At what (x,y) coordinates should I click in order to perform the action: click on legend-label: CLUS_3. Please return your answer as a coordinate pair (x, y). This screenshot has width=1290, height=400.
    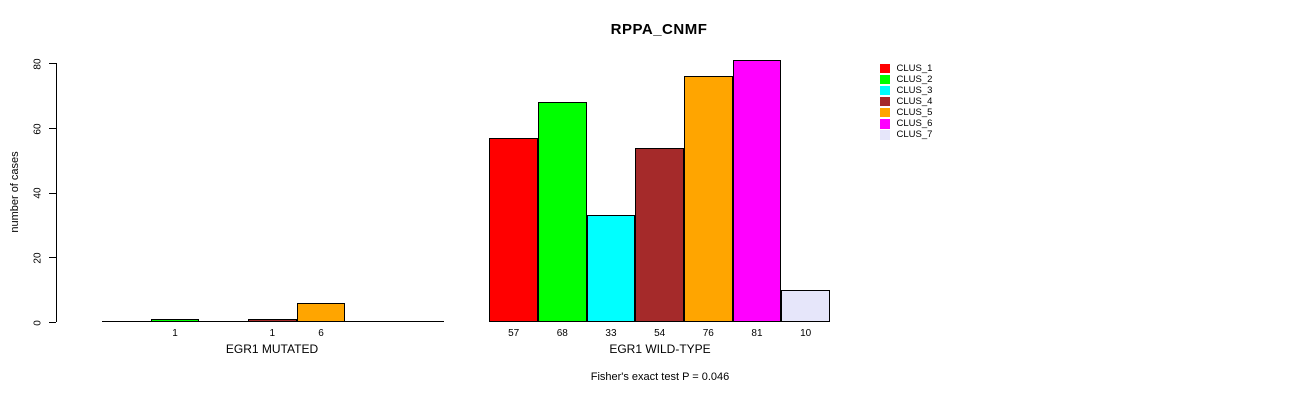
    Looking at the image, I should click on (914, 91).